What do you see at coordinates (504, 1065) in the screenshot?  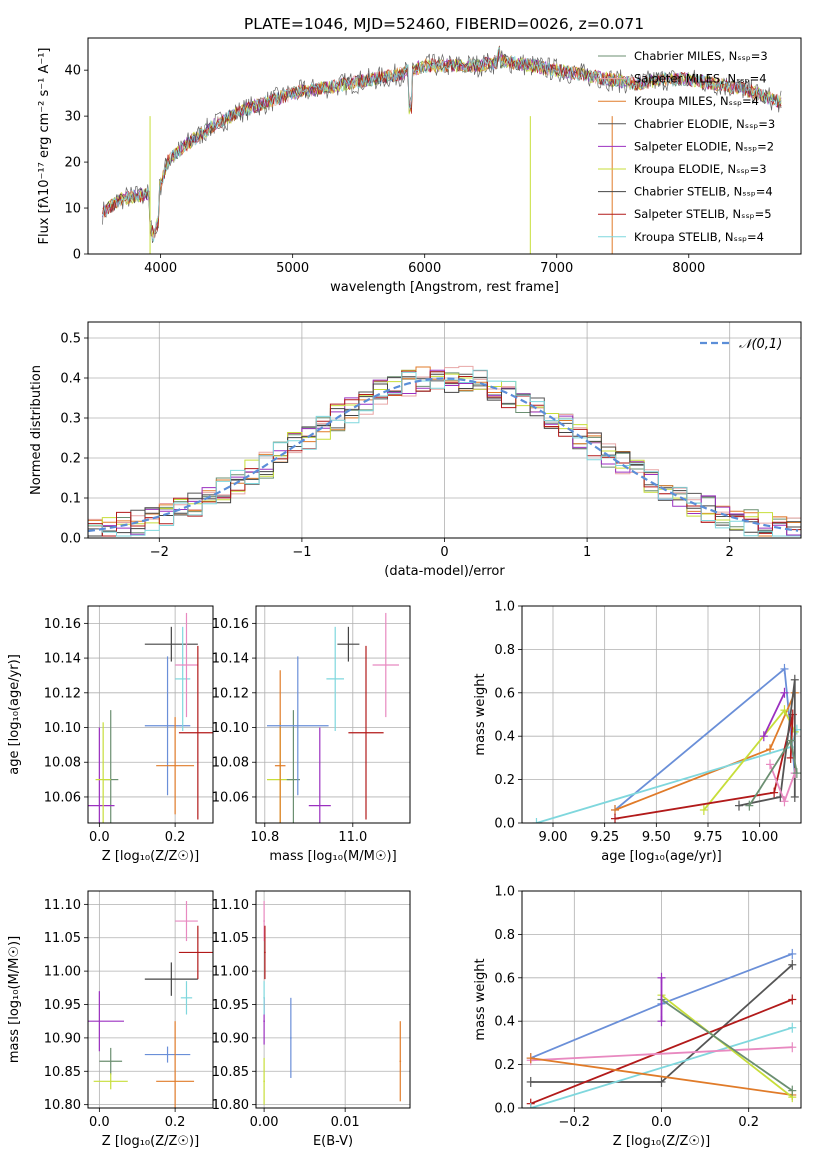 I see `weight_vs_Z-ytick-label: 0.2` at bounding box center [504, 1065].